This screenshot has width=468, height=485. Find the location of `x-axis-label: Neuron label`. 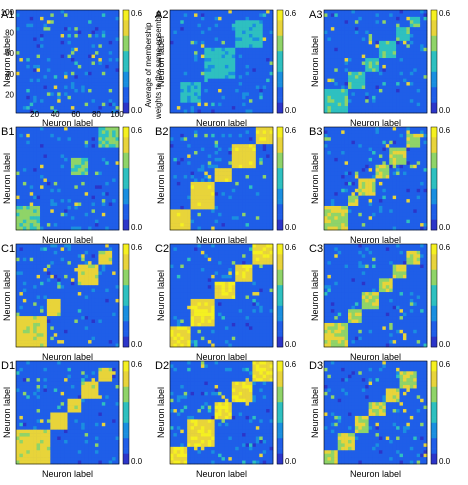

x-axis-label: Neuron label is located at coordinates (67, 123).